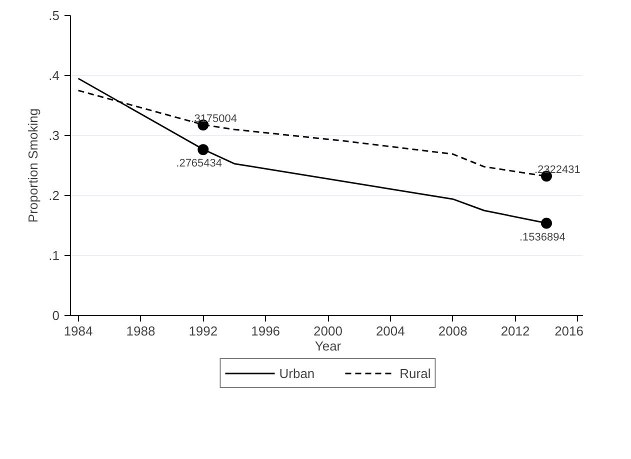 This screenshot has width=631, height=459. I want to click on x-axis-title: Year, so click(328, 346).